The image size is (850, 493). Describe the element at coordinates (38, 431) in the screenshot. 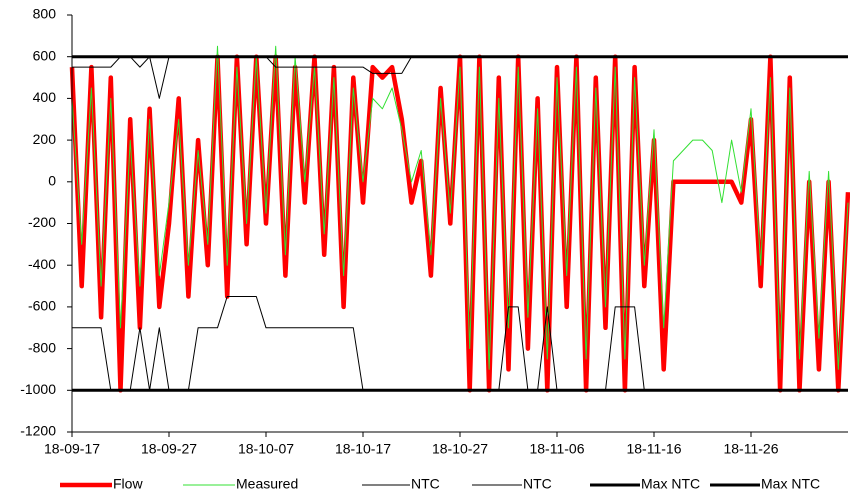

I see `y-tick-label: -1200` at that location.